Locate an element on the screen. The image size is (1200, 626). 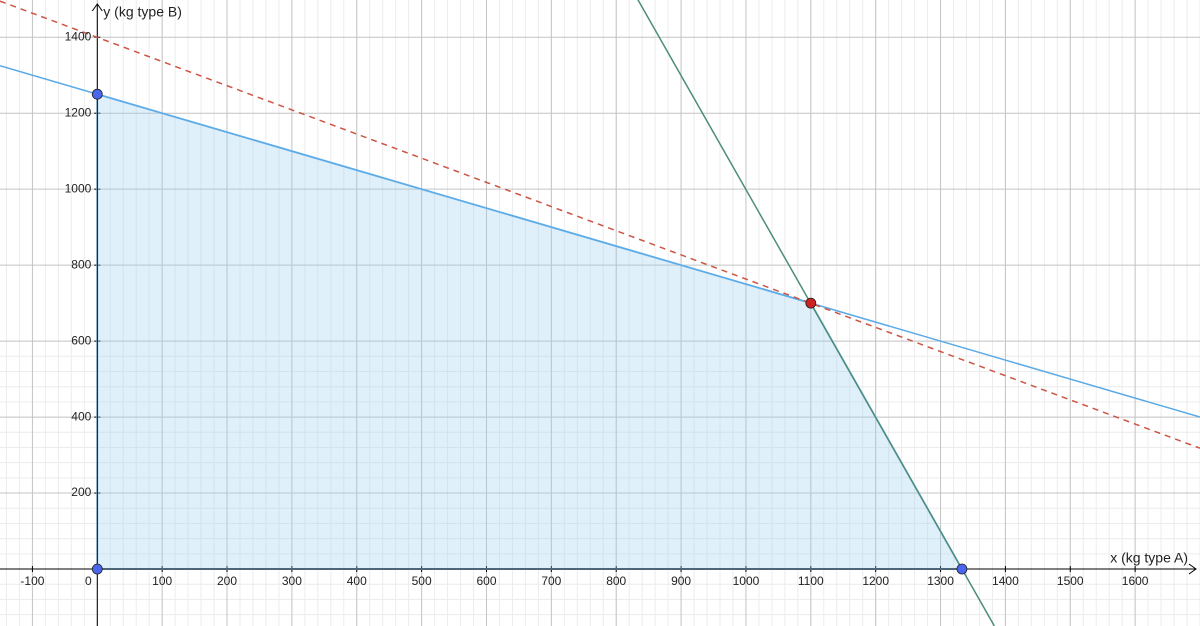
x-tick-label: 100 is located at coordinates (162, 581).